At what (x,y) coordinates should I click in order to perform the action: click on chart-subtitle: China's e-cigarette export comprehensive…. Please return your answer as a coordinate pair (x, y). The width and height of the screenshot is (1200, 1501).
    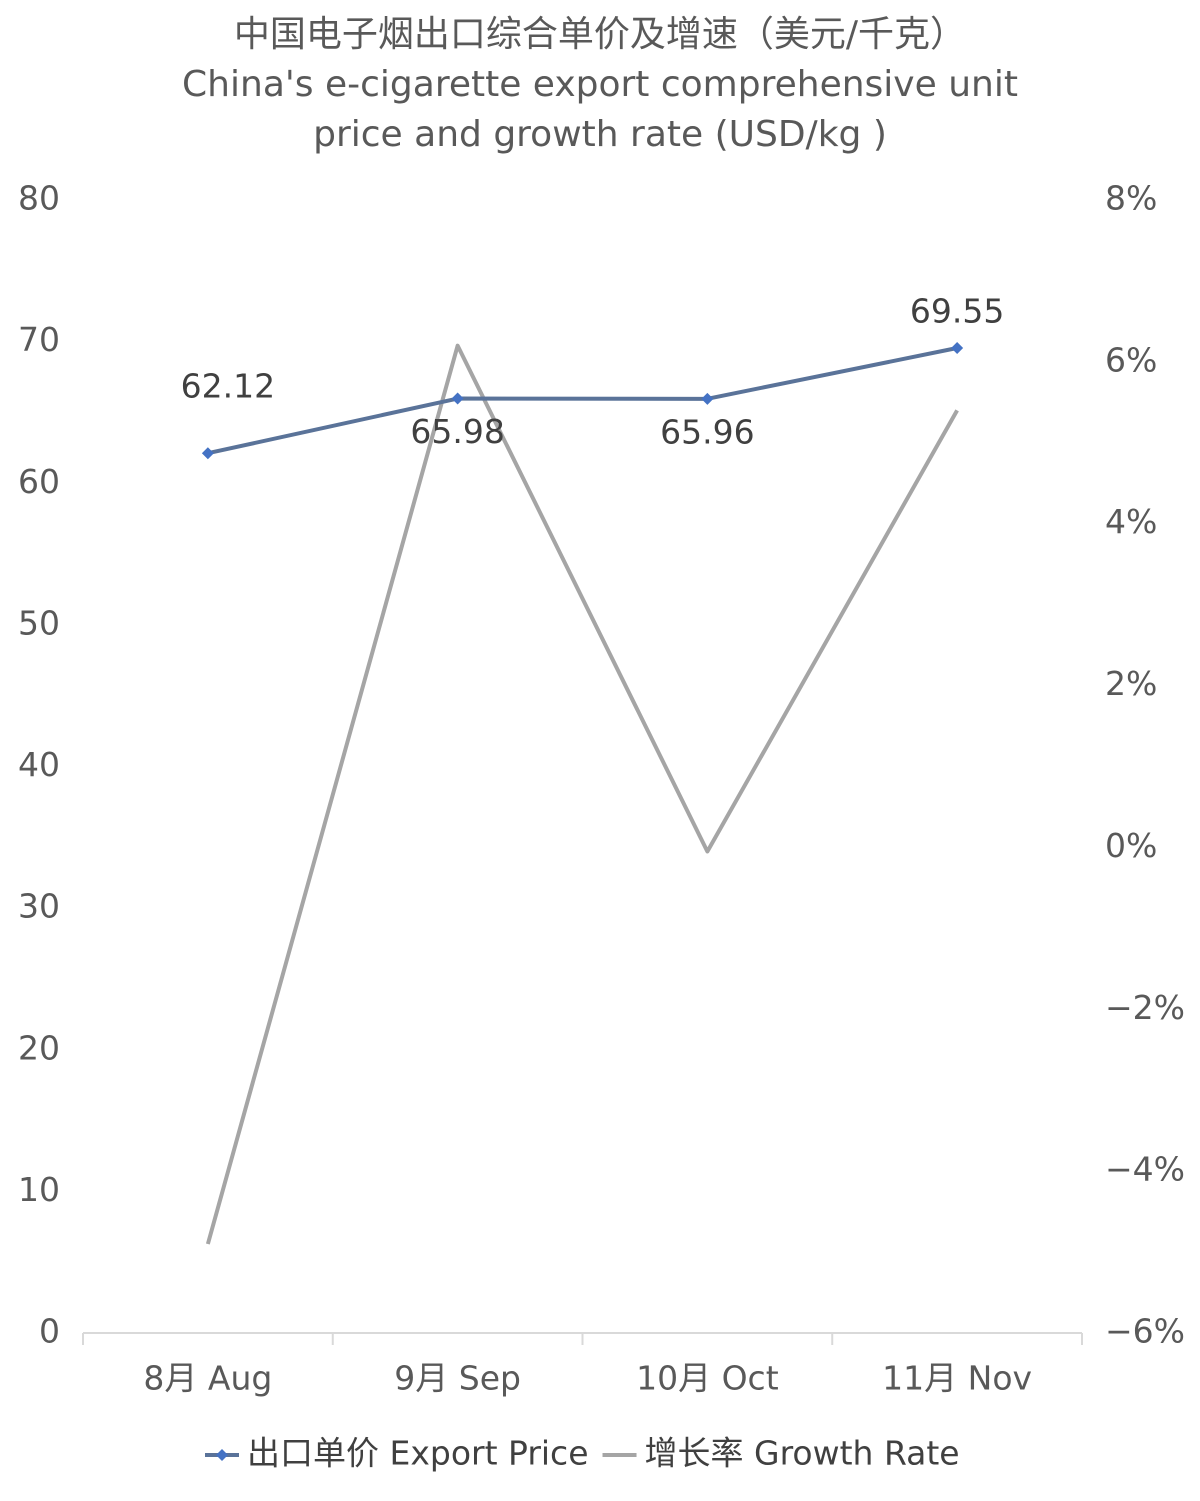
    Looking at the image, I should click on (600, 109).